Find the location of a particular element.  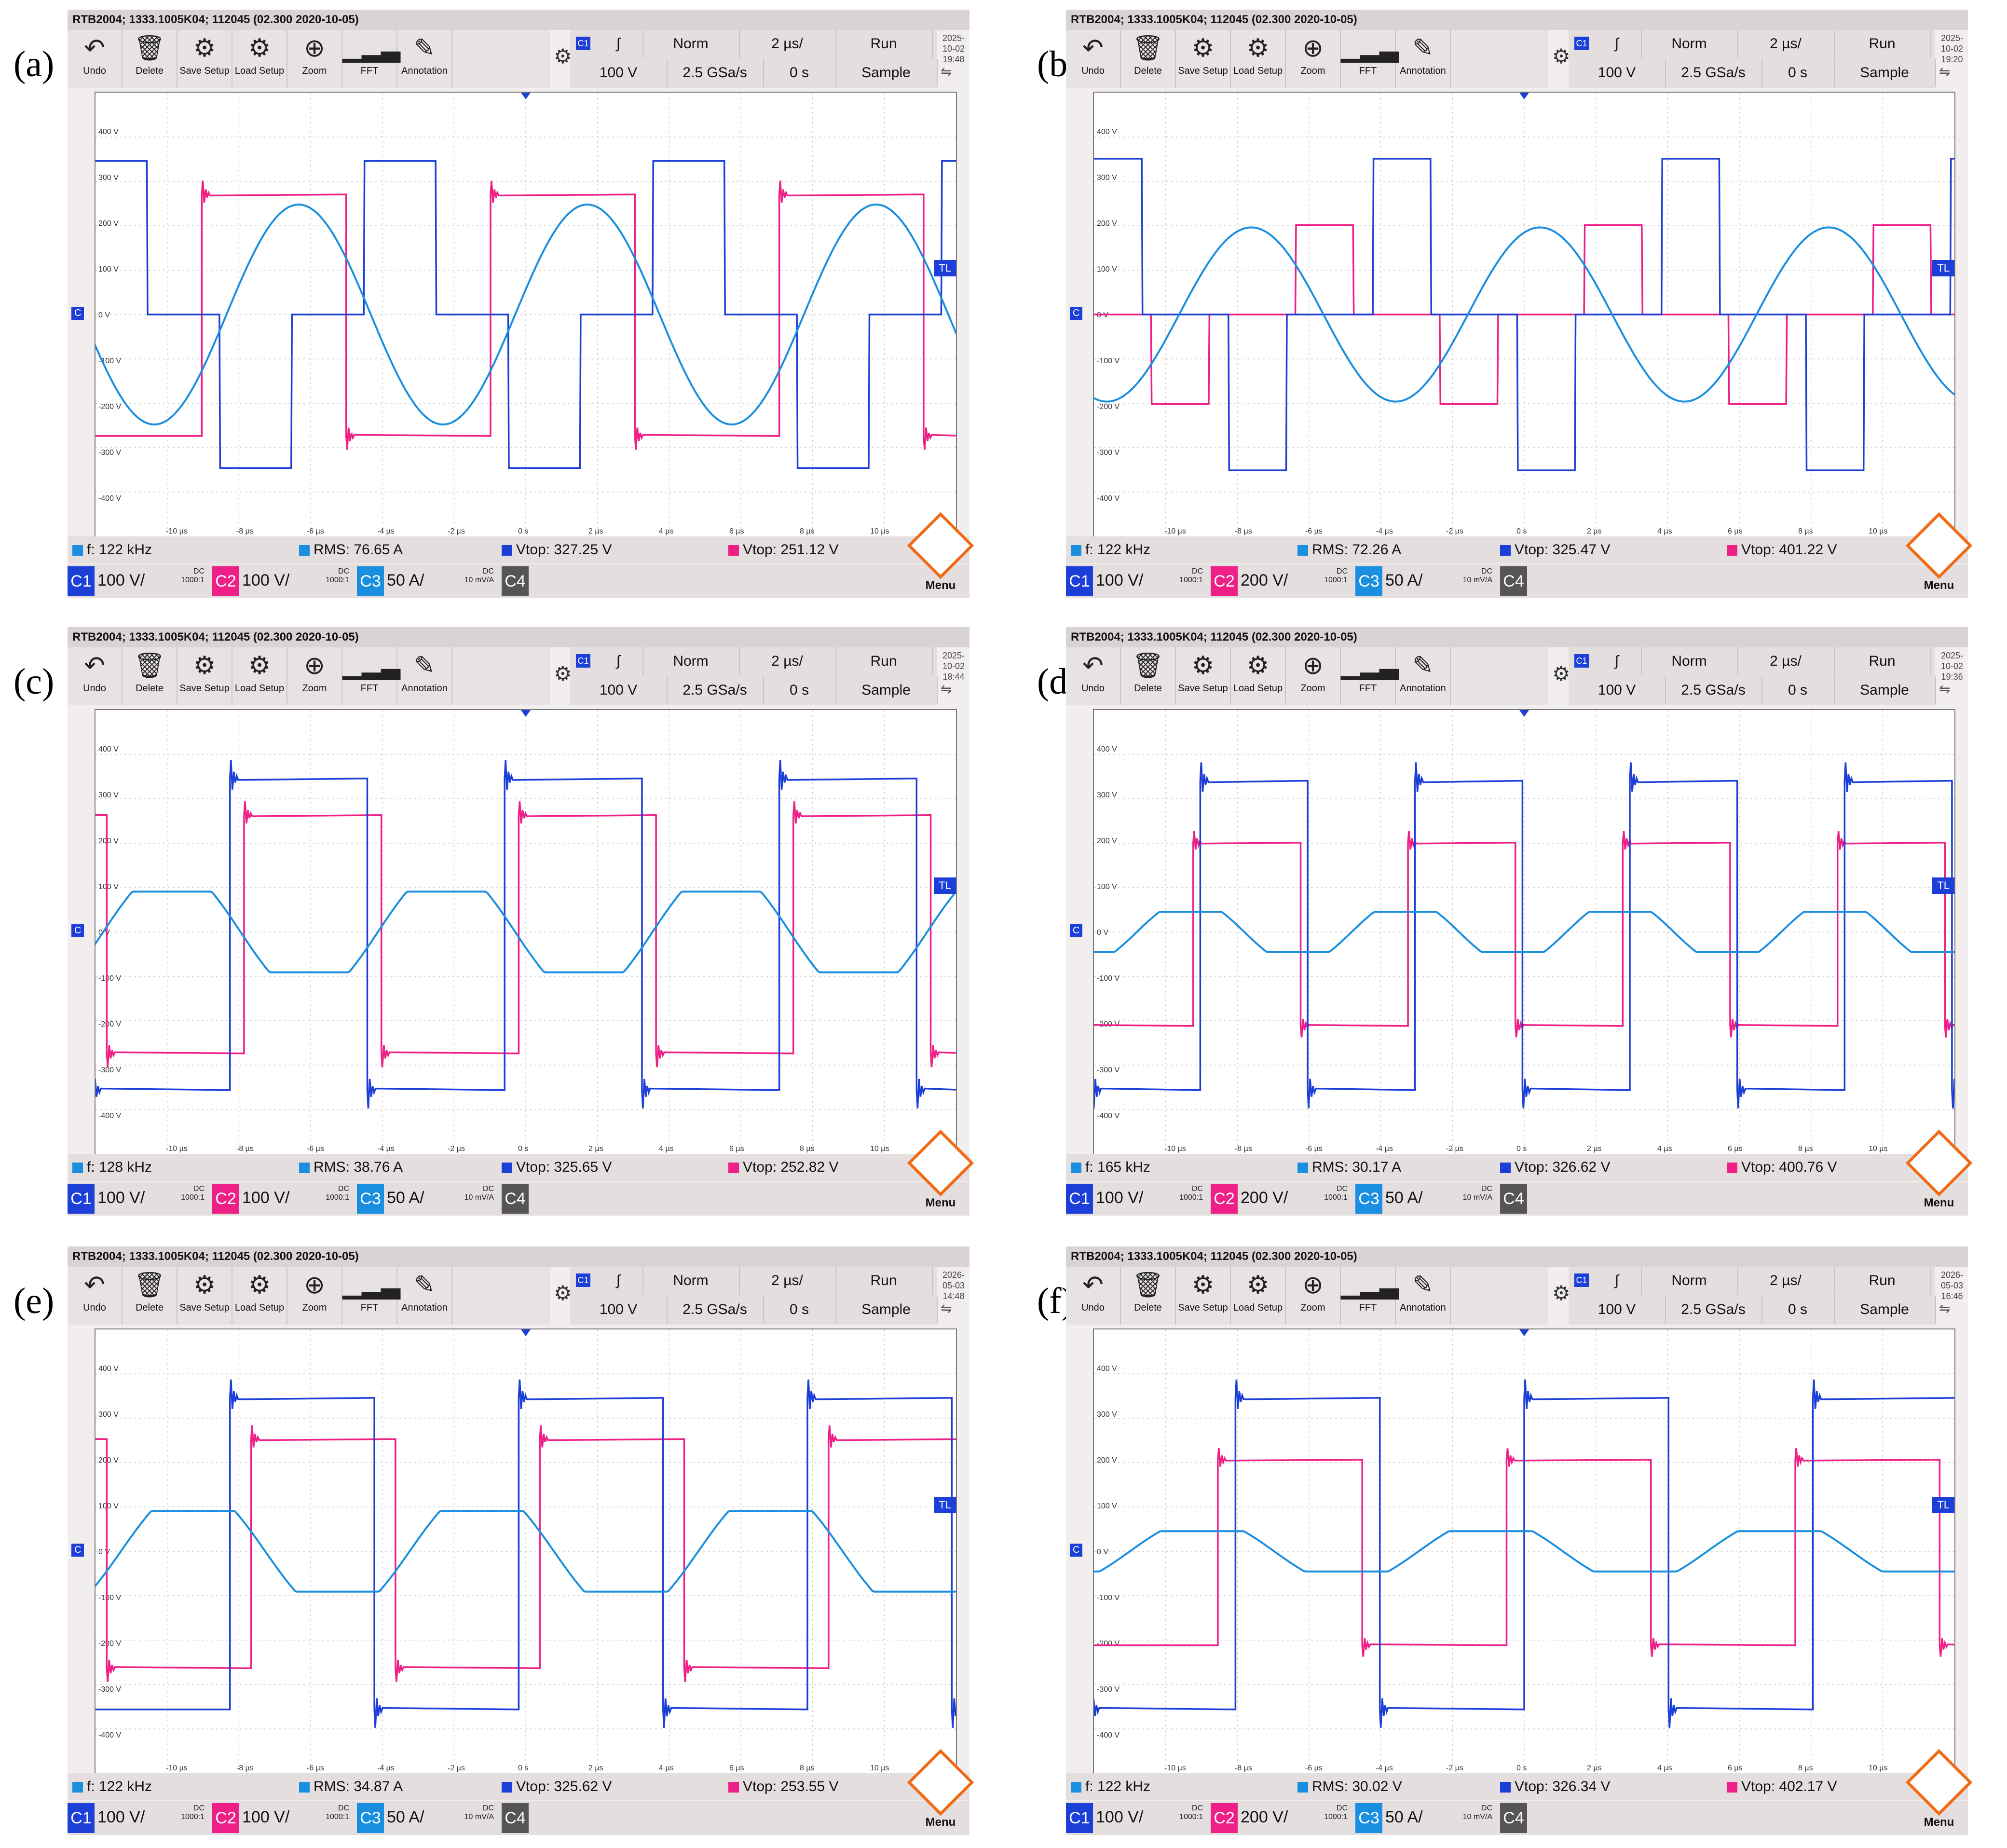

c2-vtop-measurement: Vtop: 251.12 V is located at coordinates (783, 550).